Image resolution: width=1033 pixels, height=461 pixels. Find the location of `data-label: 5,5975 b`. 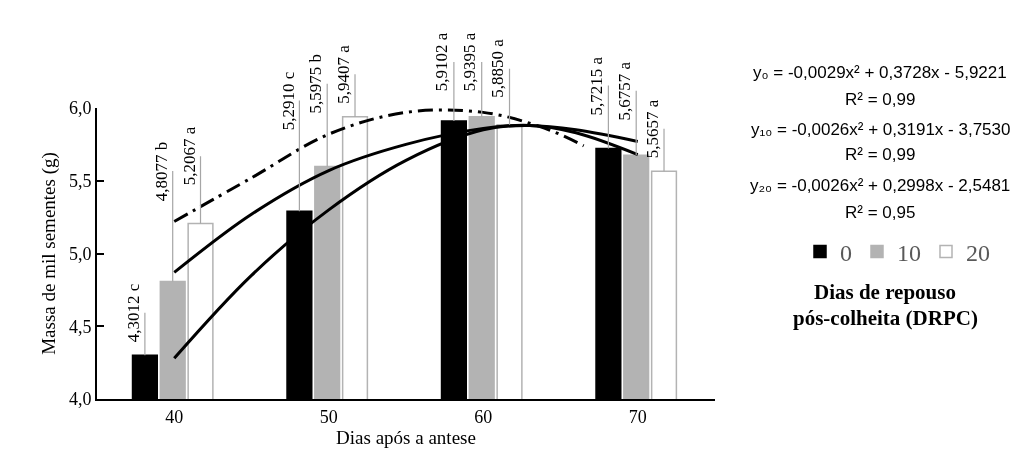

data-label: 5,5975 b is located at coordinates (315, 83).